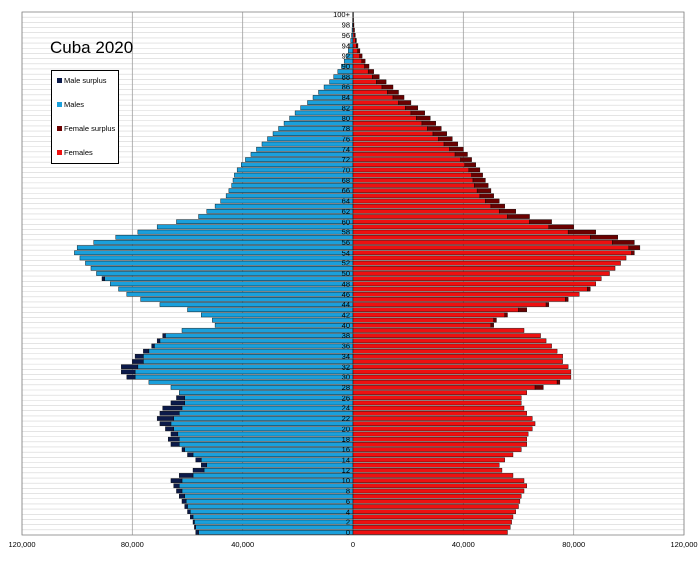 The height and width of the screenshot is (562, 700). Describe the element at coordinates (348, 532) in the screenshot. I see `age-label: 0` at that location.